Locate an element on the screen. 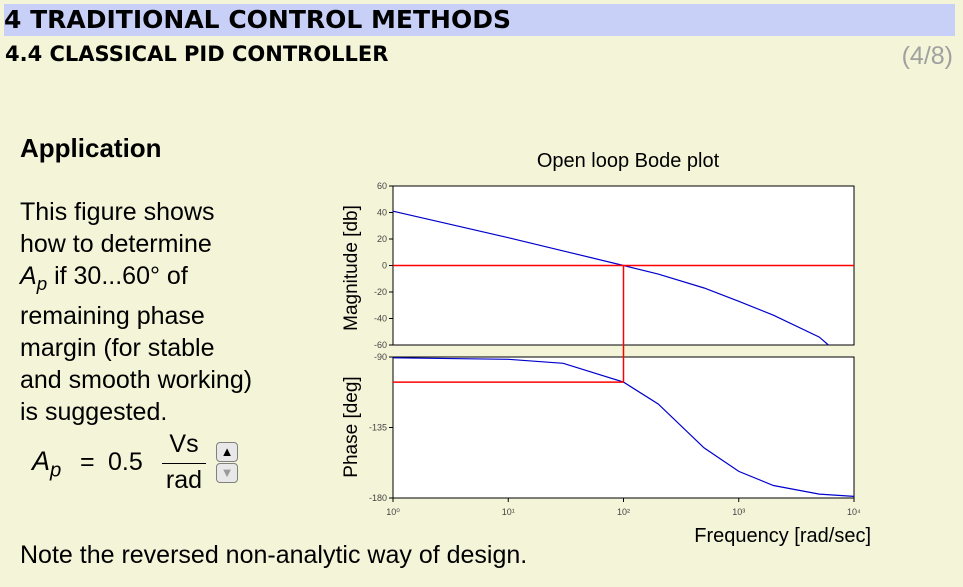 This screenshot has width=963, height=587. ap-formula: Ap = 0.5 Vs rad ▲ ▼ is located at coordinates (142, 465).